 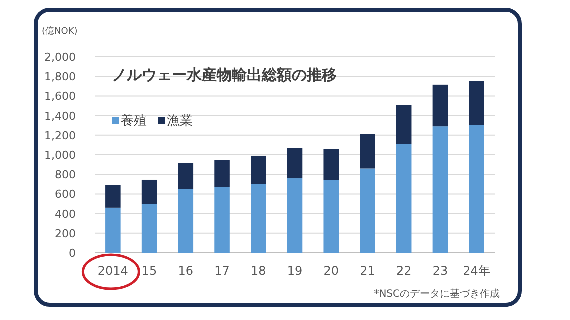 I want to click on y-axis-title: (億NOK), so click(x=60, y=31).